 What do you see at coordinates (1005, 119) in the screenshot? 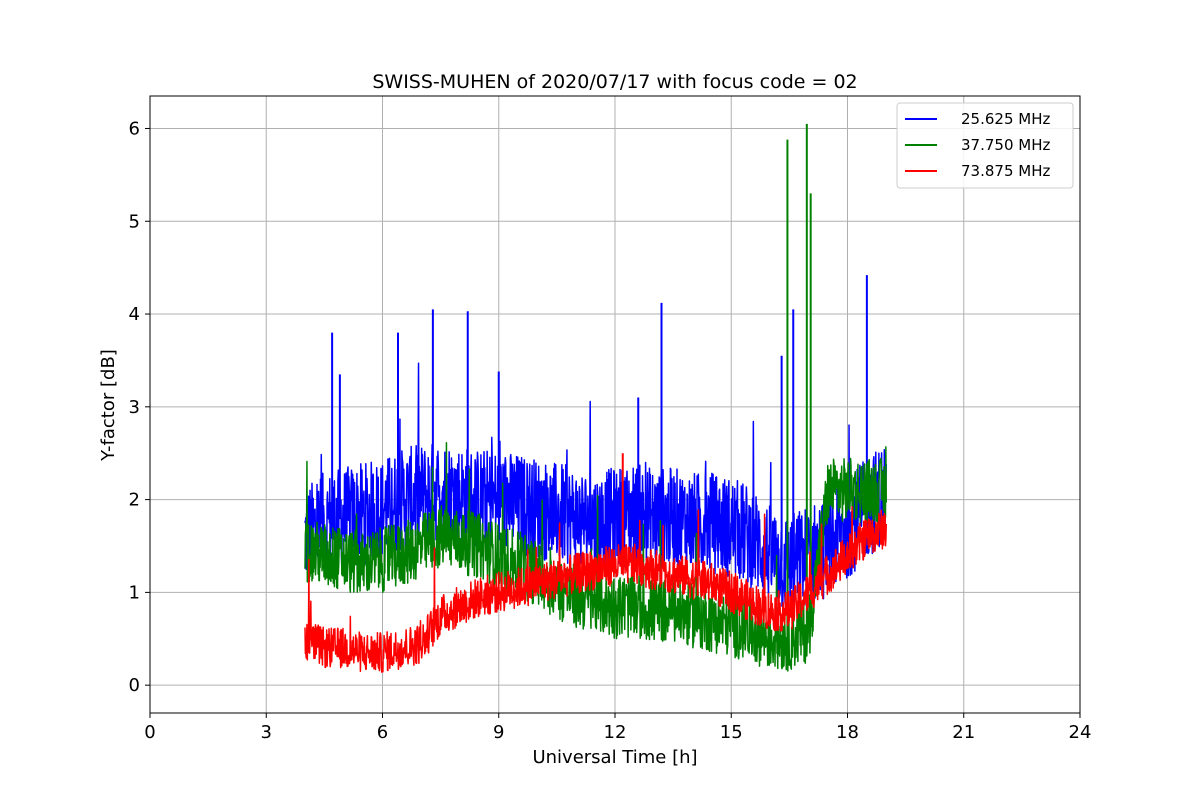
I see `legend-label: 25.625 MHz` at bounding box center [1005, 119].